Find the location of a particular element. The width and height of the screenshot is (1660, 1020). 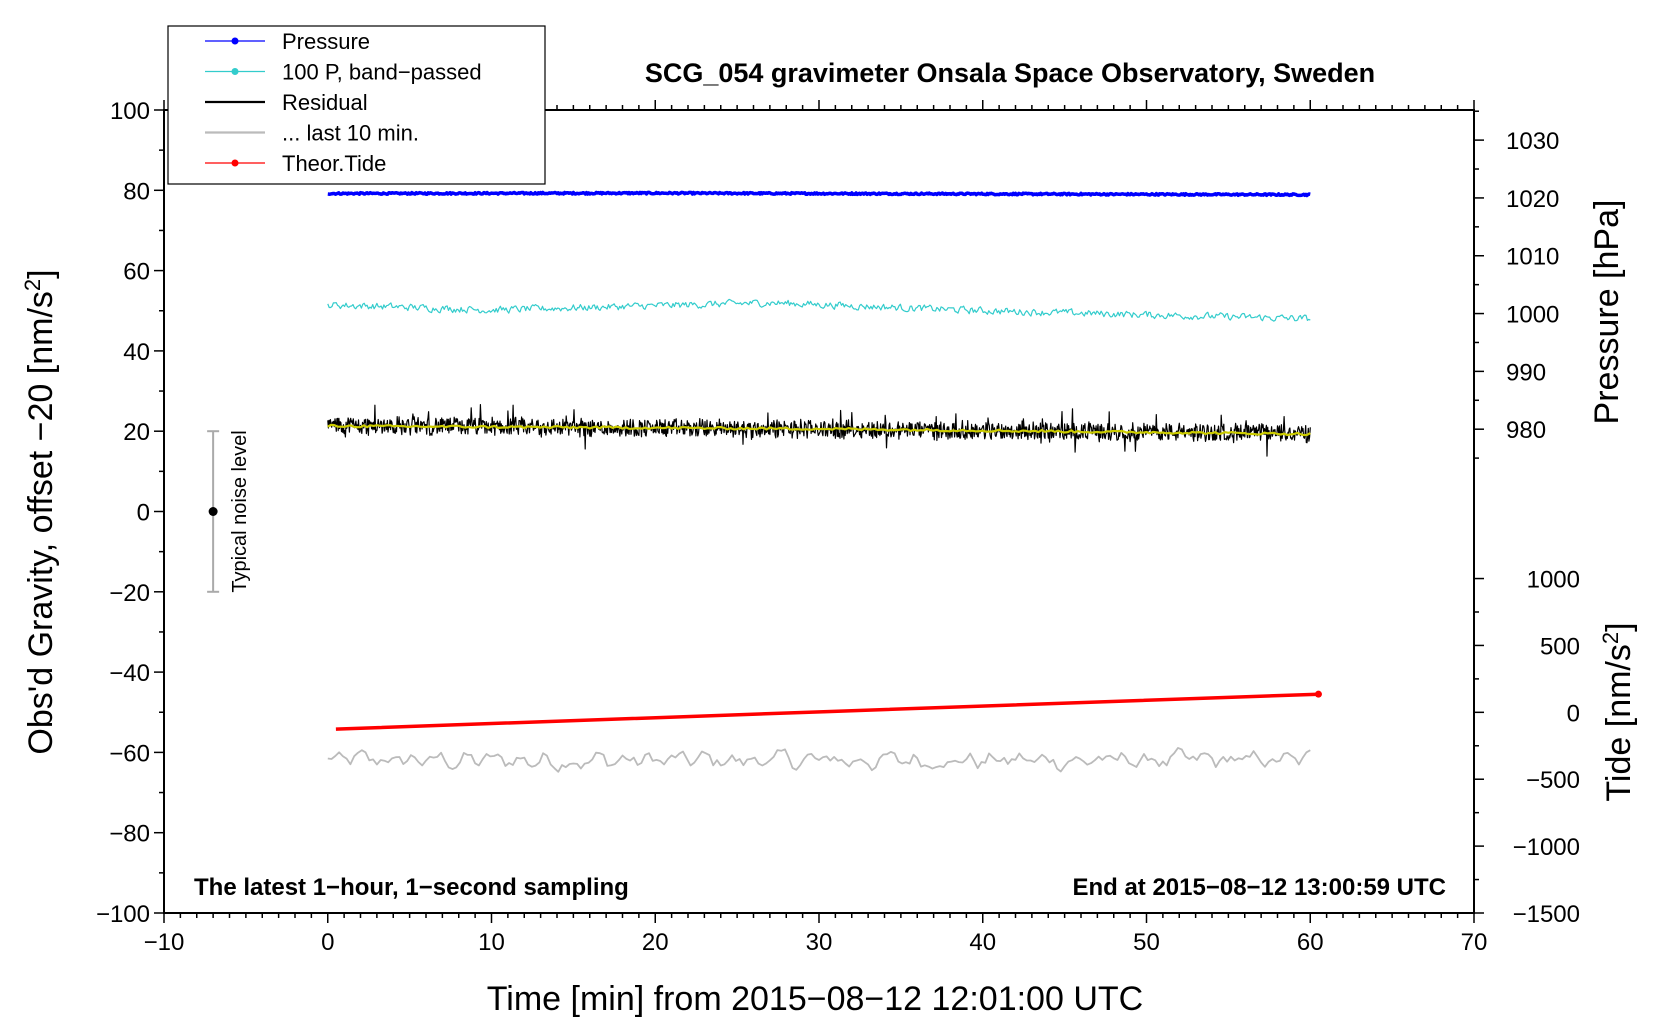

y-tick-label: 100 is located at coordinates (130, 111).